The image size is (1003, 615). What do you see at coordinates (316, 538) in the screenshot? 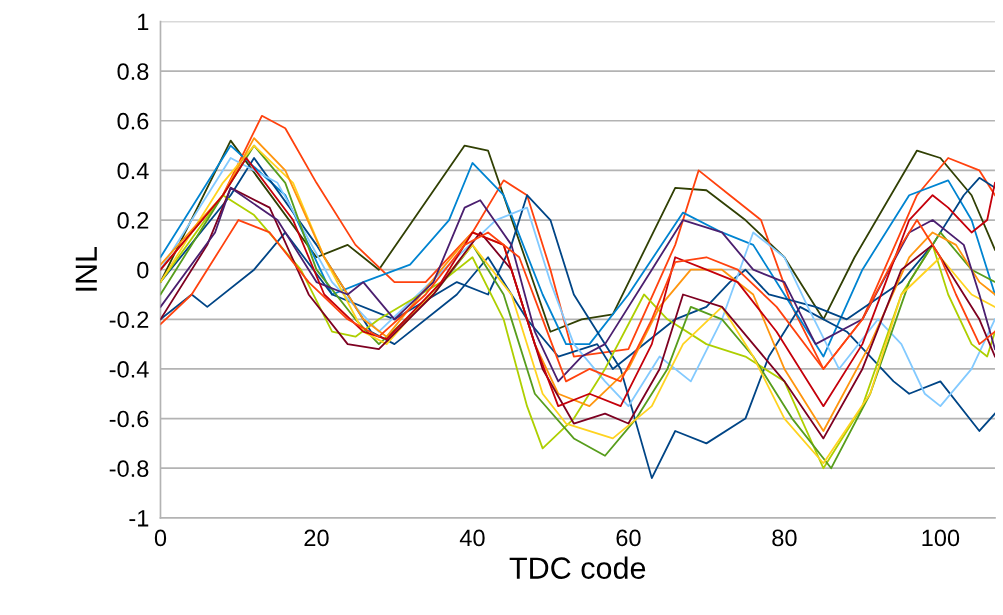
I see `x-tick-label: 20` at bounding box center [316, 538].